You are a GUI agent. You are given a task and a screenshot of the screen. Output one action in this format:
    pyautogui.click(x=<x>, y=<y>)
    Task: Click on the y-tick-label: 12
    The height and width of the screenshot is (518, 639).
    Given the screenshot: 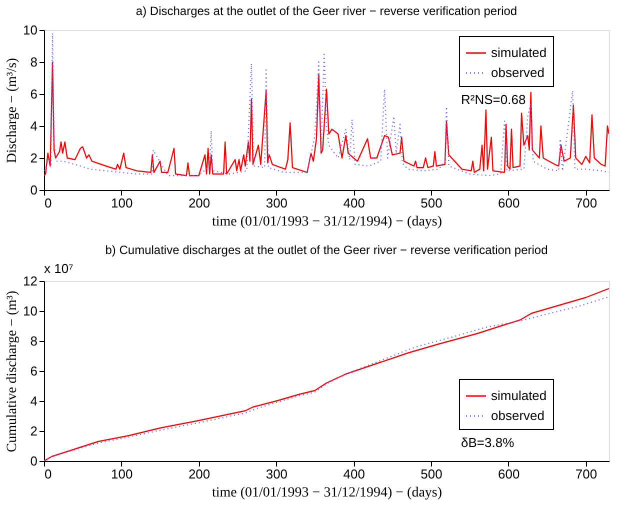 What is the action you would take?
    pyautogui.click(x=30, y=281)
    